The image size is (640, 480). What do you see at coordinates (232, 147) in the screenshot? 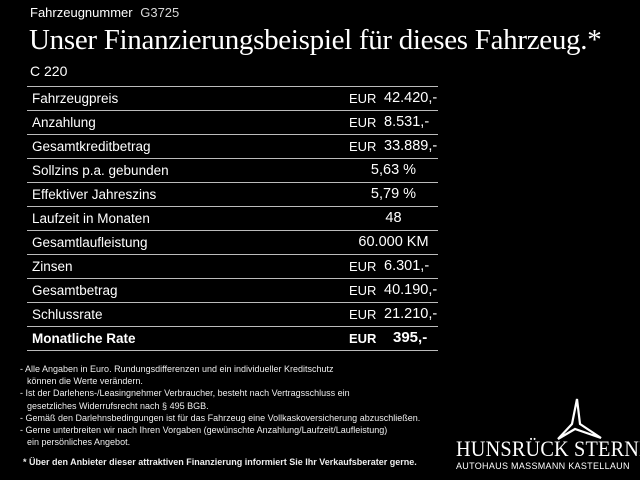
I see `table-row: Gesamtkreditbetrag EUR 33.889,-` at bounding box center [232, 147].